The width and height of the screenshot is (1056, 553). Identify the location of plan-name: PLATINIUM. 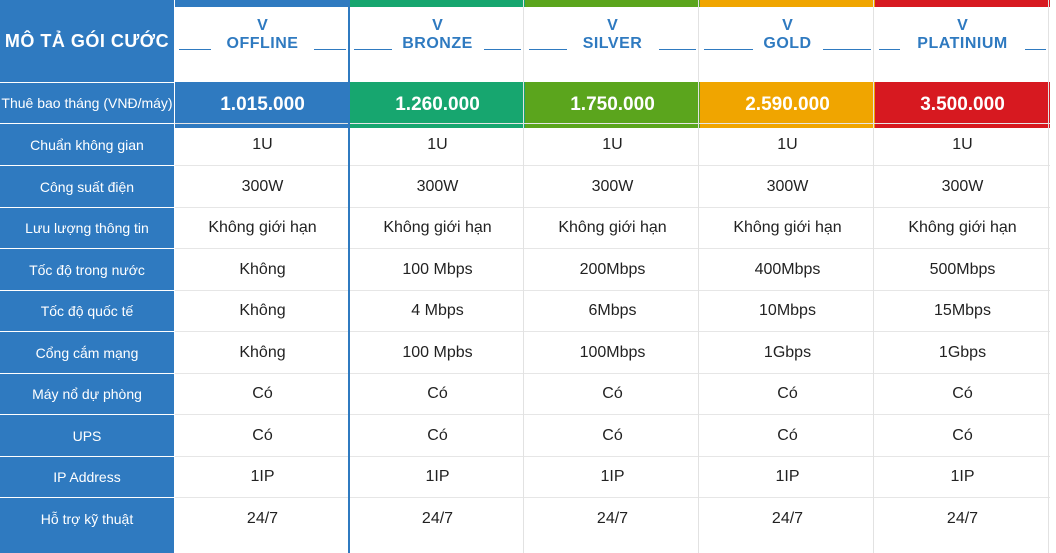
(962, 43).